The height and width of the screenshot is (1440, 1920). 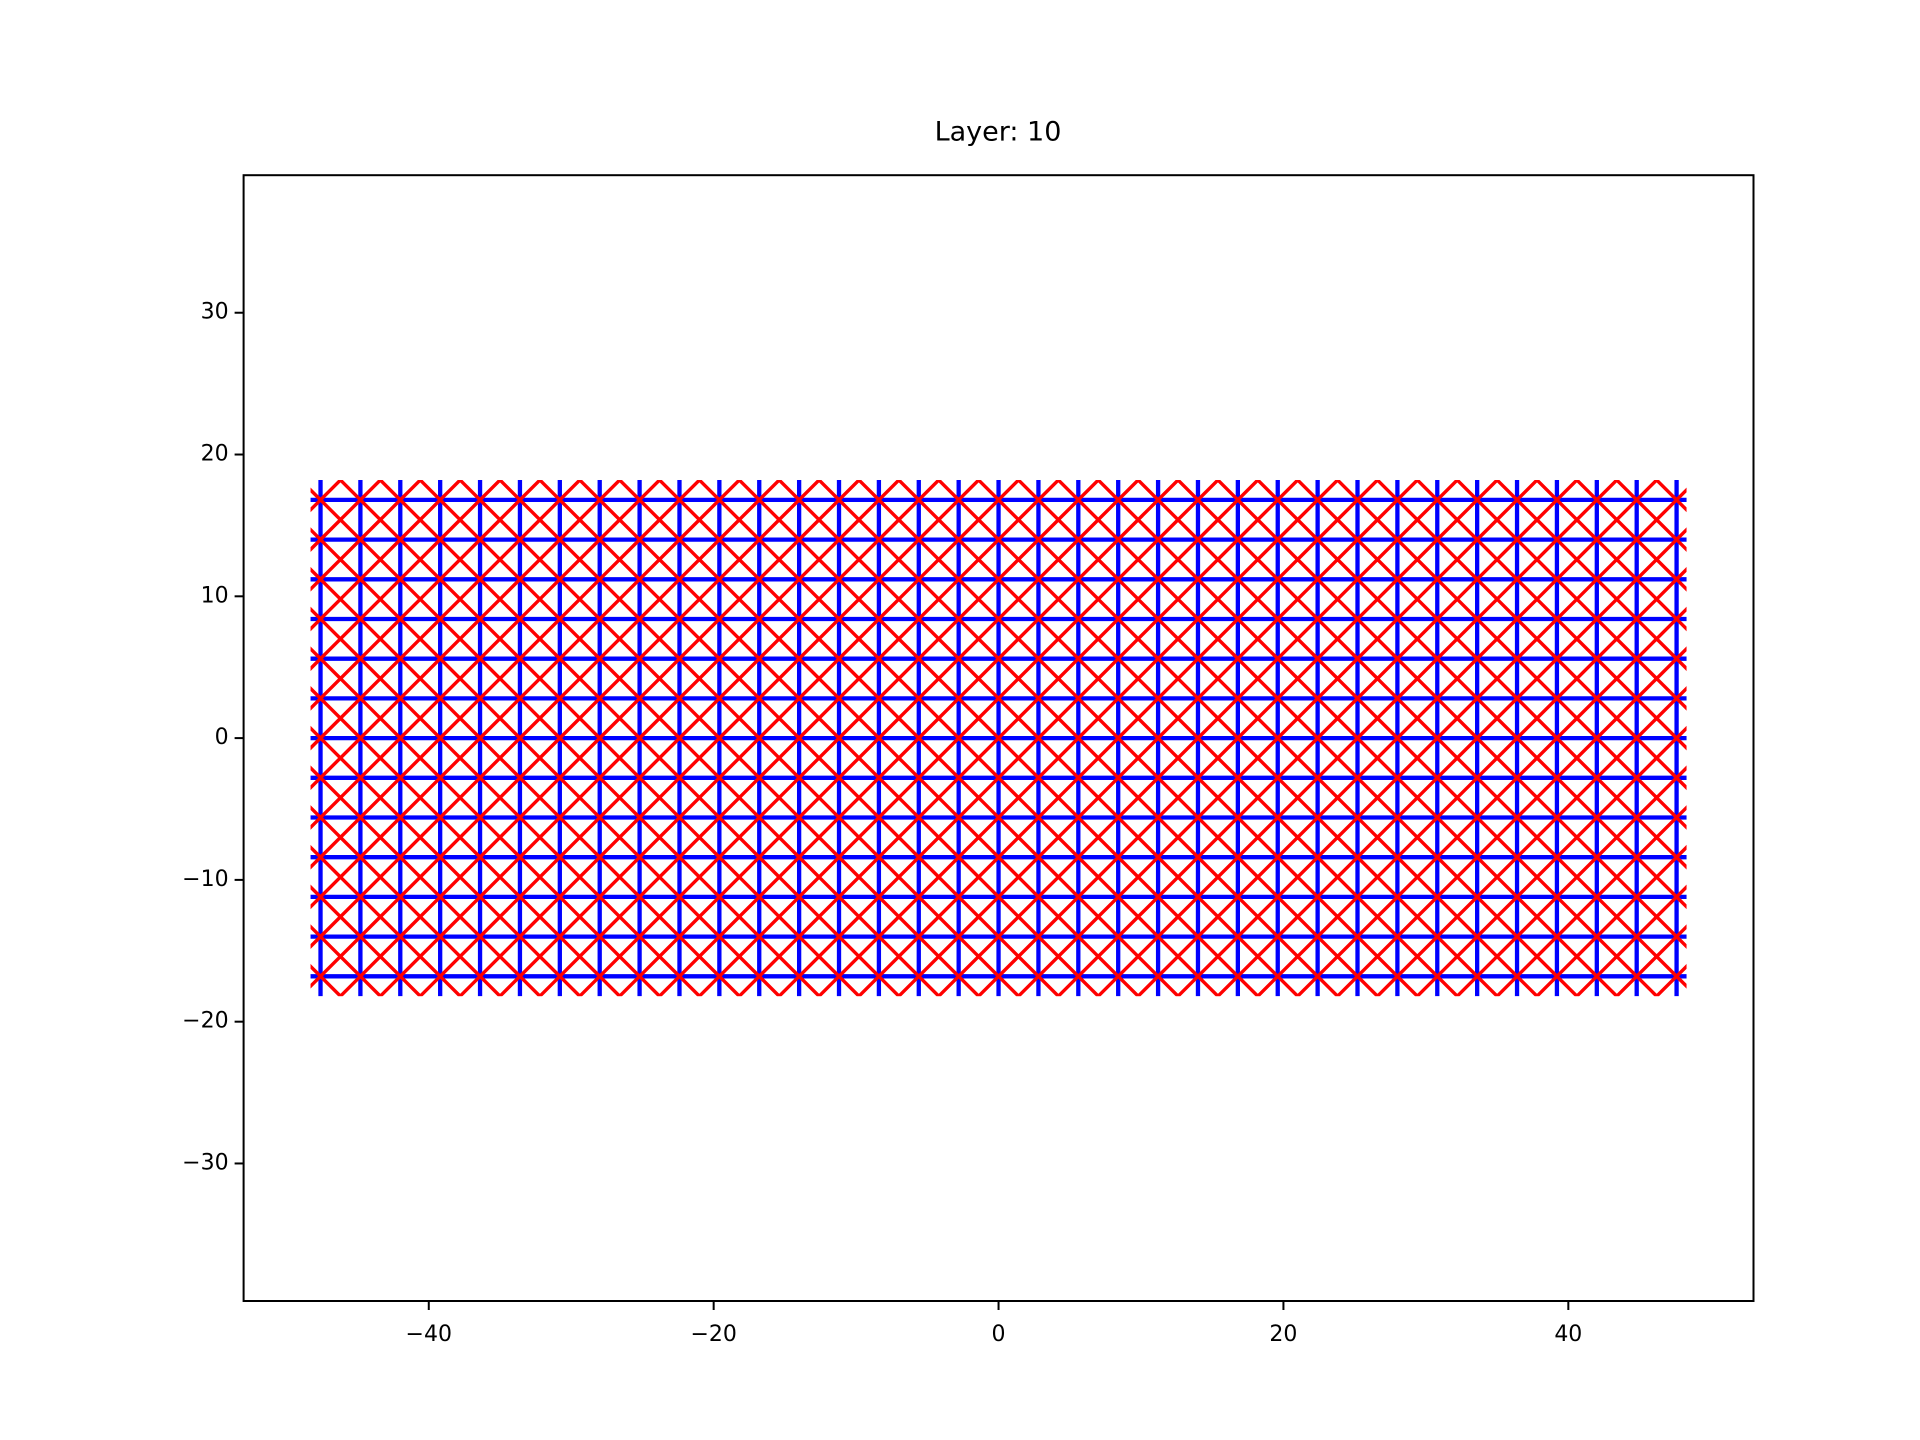 I want to click on y-tick-label: −30, so click(x=205, y=1162).